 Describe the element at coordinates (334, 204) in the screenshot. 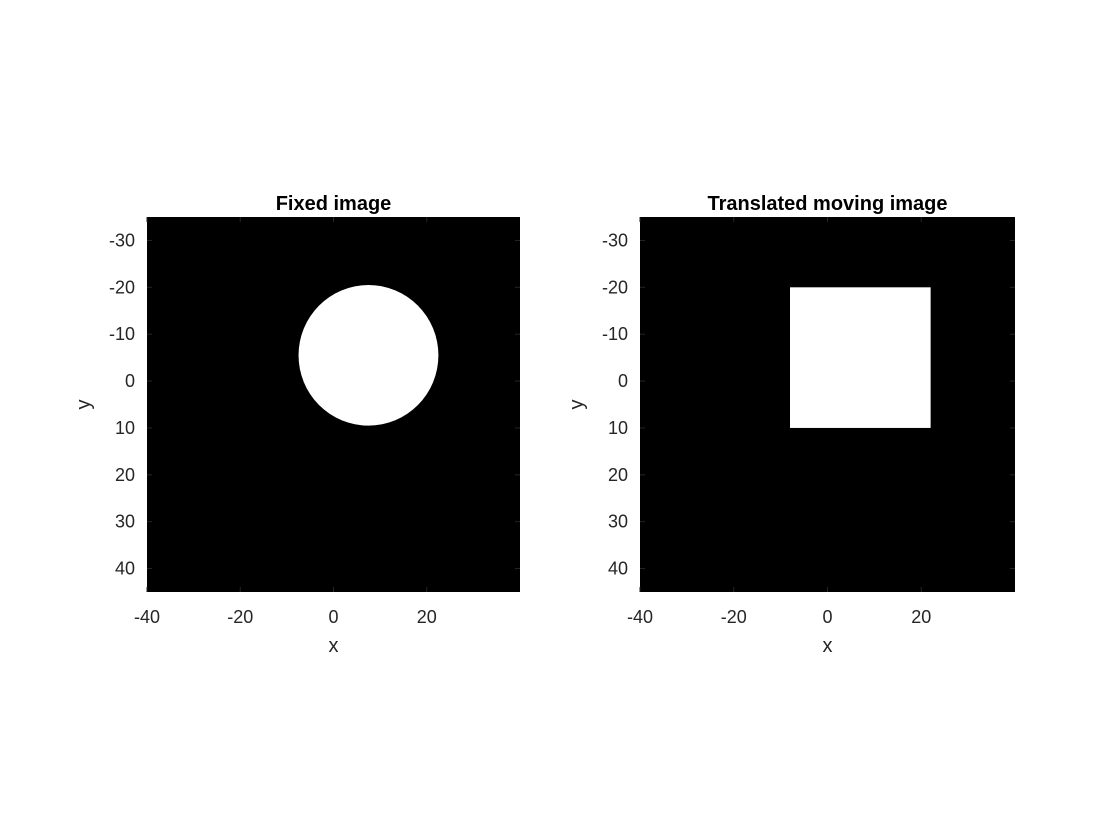

I see `chart-title: Fixed image` at that location.